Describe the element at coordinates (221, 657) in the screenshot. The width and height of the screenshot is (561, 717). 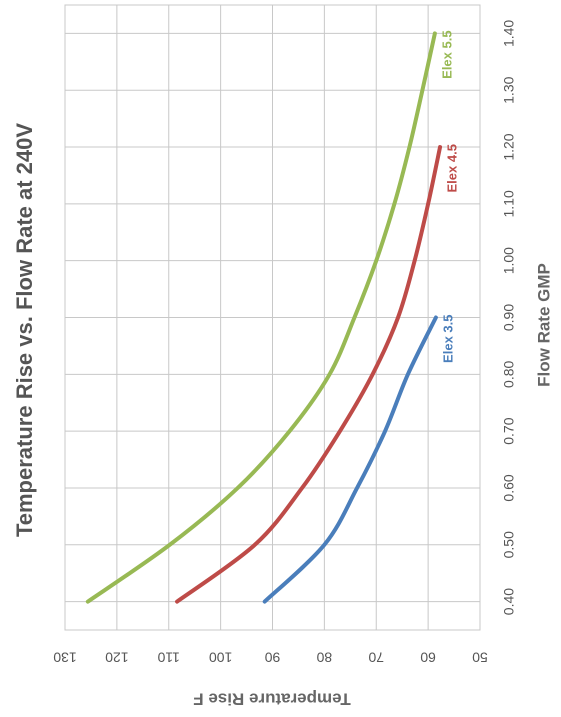
I see `y-tick-label: 100` at that location.